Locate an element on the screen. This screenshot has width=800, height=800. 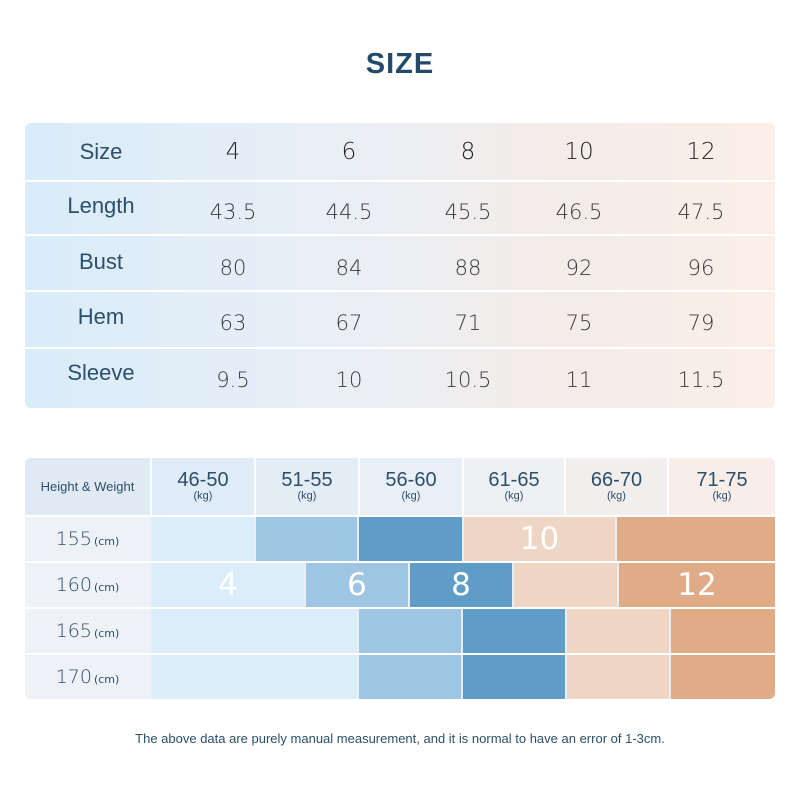
weight-col-header: 66-70 (kg) is located at coordinates (616, 486).